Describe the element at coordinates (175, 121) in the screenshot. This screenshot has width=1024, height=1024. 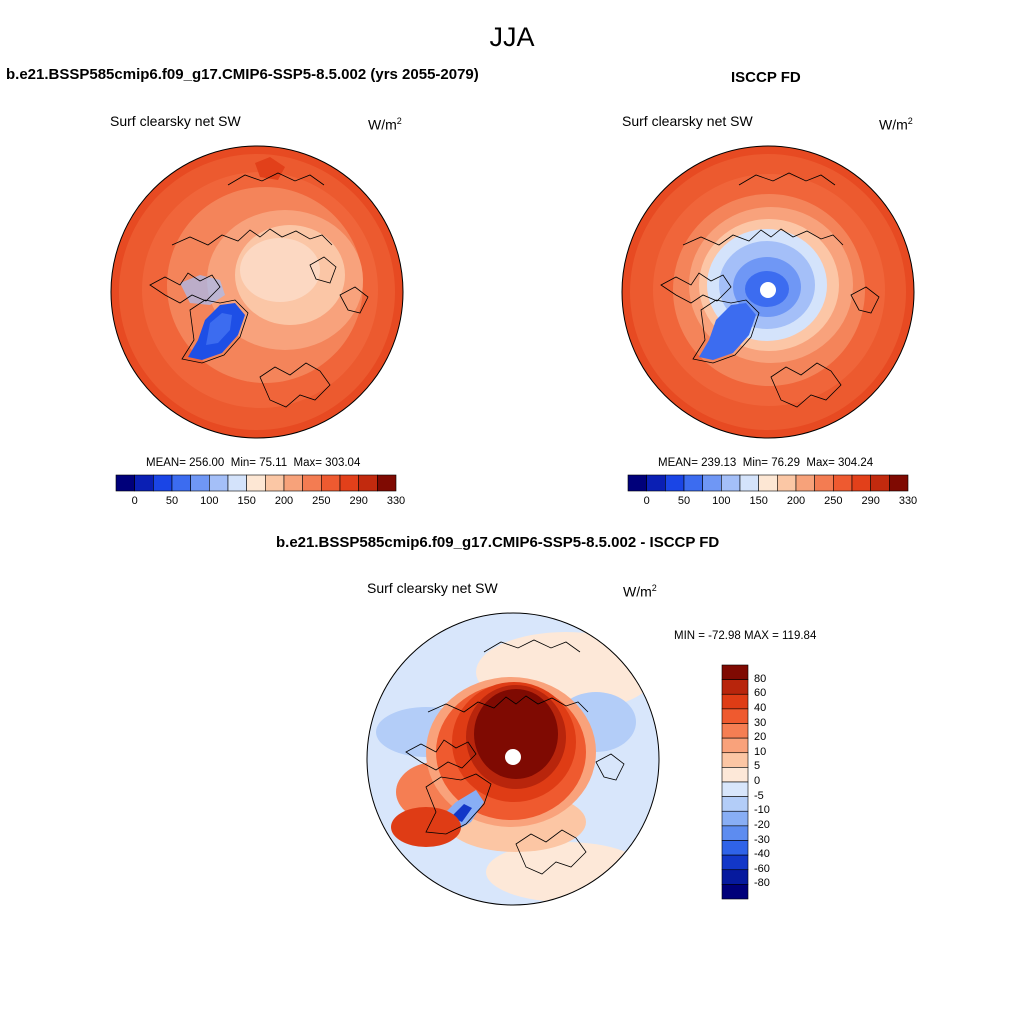
I see `model-variable-label: Surf clearsky net SW` at that location.